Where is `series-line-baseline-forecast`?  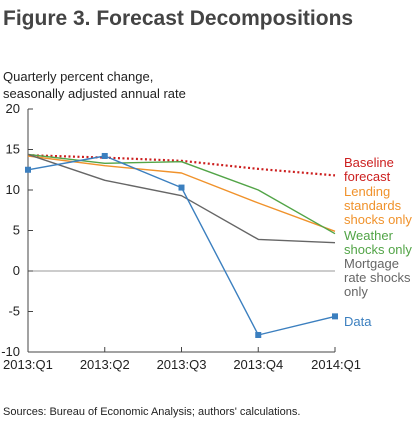
series-line-baseline-forecast is located at coordinates (181, 165).